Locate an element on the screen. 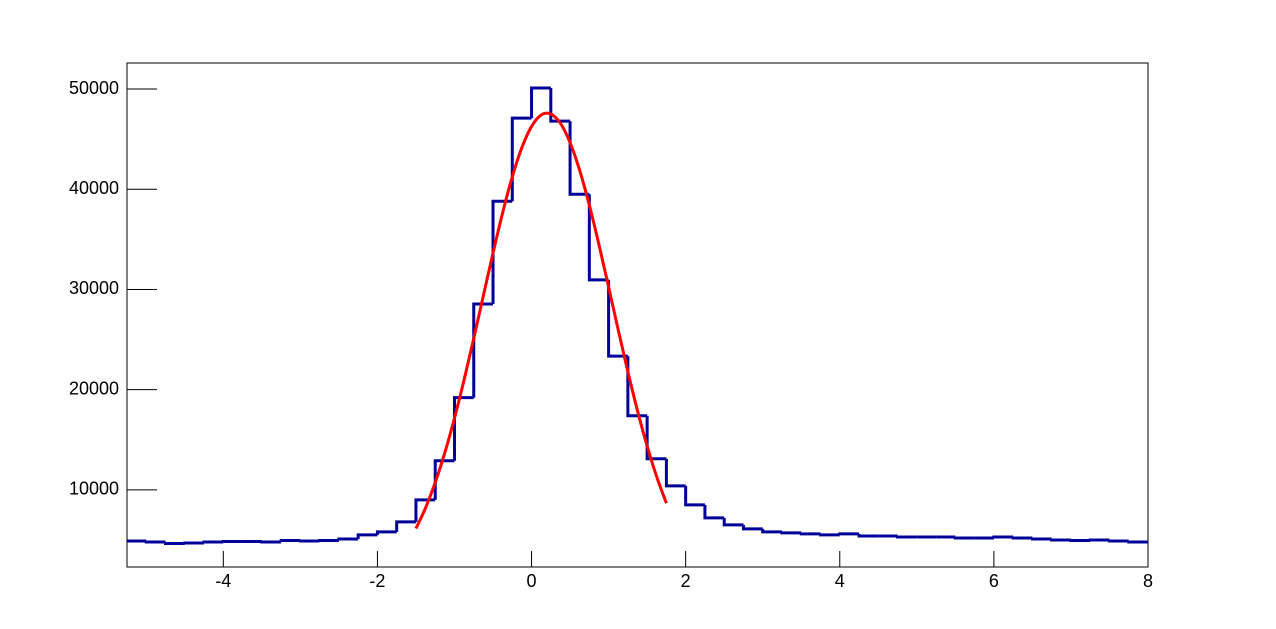 The image size is (1276, 629). y-tick-label: 10000 is located at coordinates (94, 489).